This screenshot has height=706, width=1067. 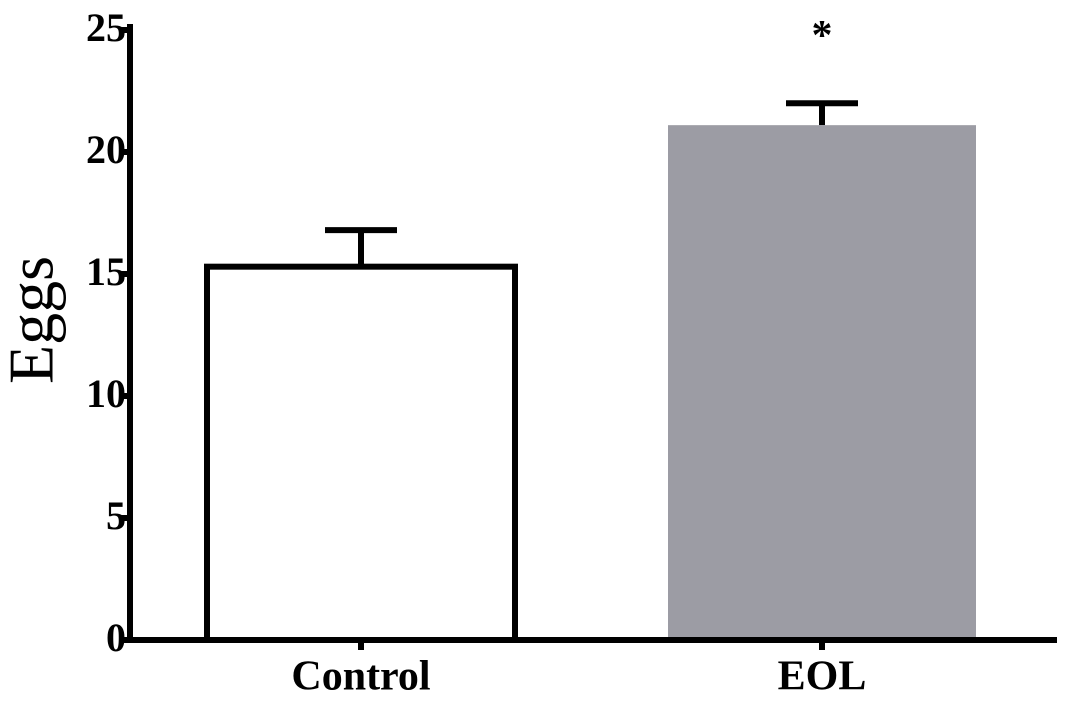 What do you see at coordinates (116, 637) in the screenshot?
I see `y-tick-label: 0` at bounding box center [116, 637].